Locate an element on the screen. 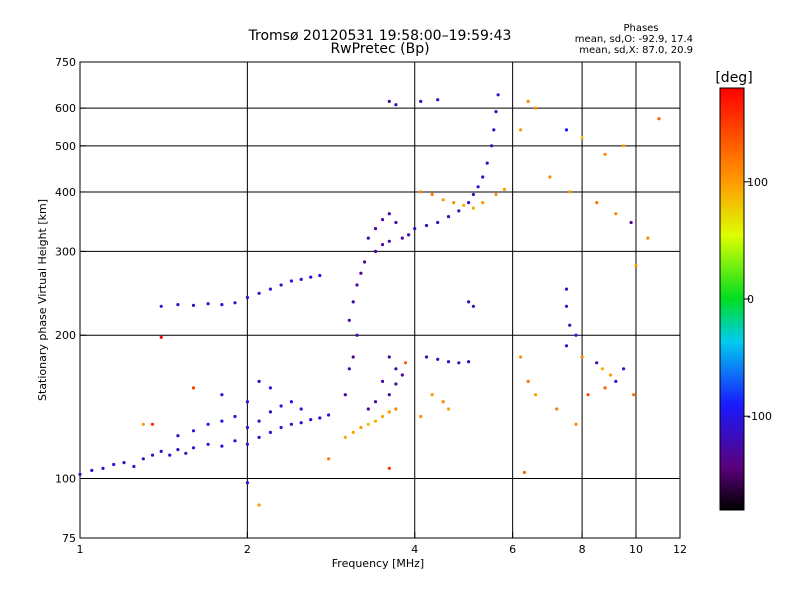 This screenshot has width=800, height=600. y-tick-label: 100 is located at coordinates (65, 479).